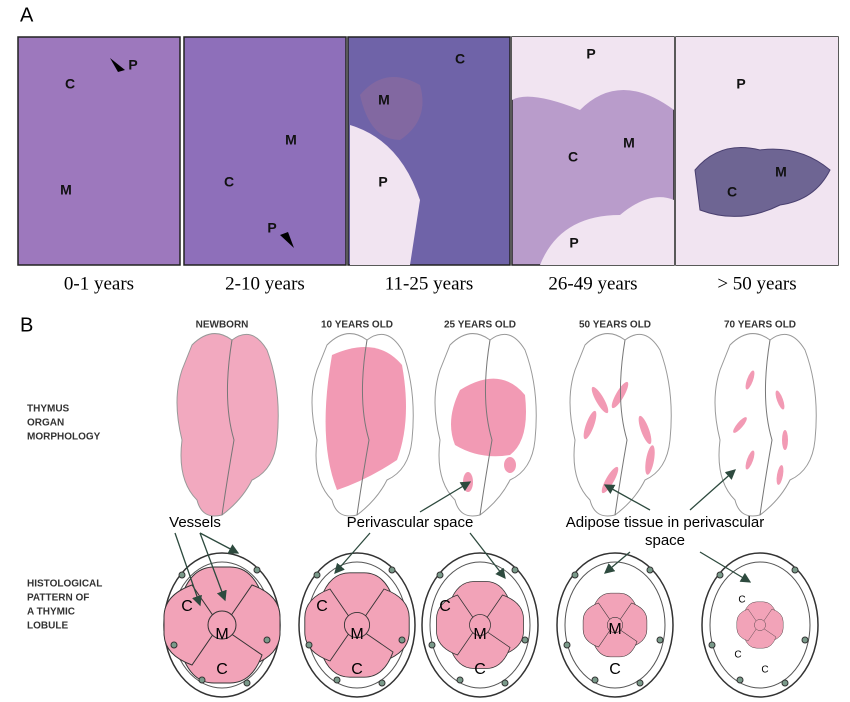 This screenshot has width=850, height=702. What do you see at coordinates (45, 423) in the screenshot?
I see `row-label: ORGAN` at bounding box center [45, 423].